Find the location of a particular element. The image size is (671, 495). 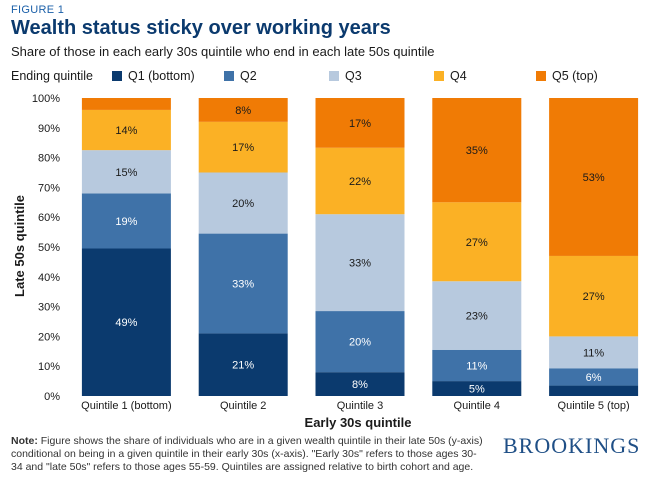

x-tick-label: Quintile 3 is located at coordinates (360, 406).